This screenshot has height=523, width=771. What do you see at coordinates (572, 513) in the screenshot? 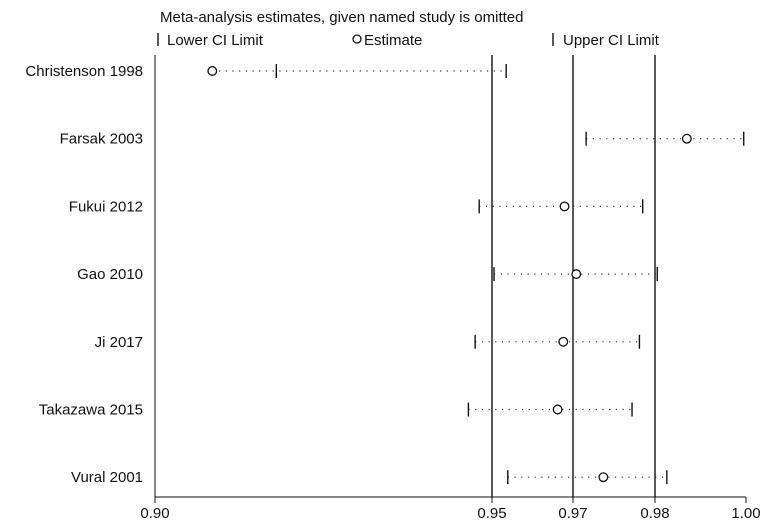
I see `x-tick-label: 0.97` at bounding box center [572, 513].